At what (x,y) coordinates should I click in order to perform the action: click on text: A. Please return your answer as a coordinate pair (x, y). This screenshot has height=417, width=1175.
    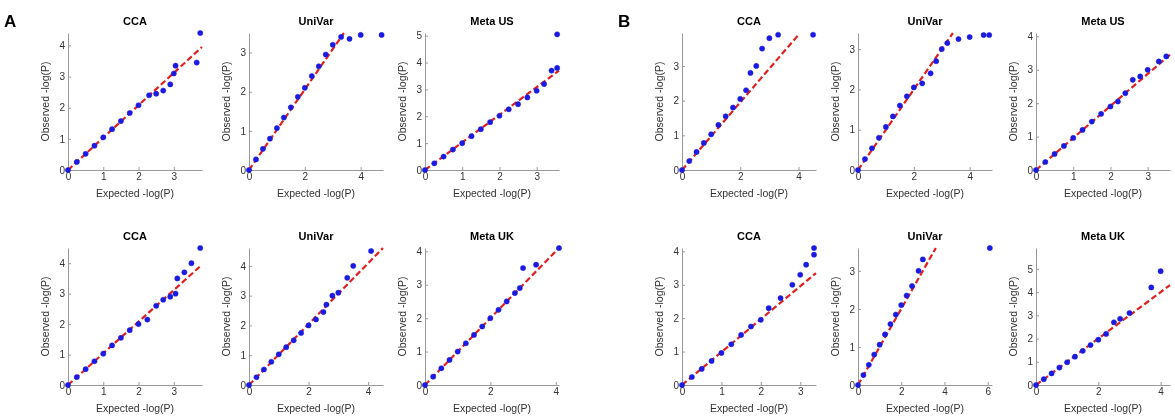
    Looking at the image, I should click on (10, 21).